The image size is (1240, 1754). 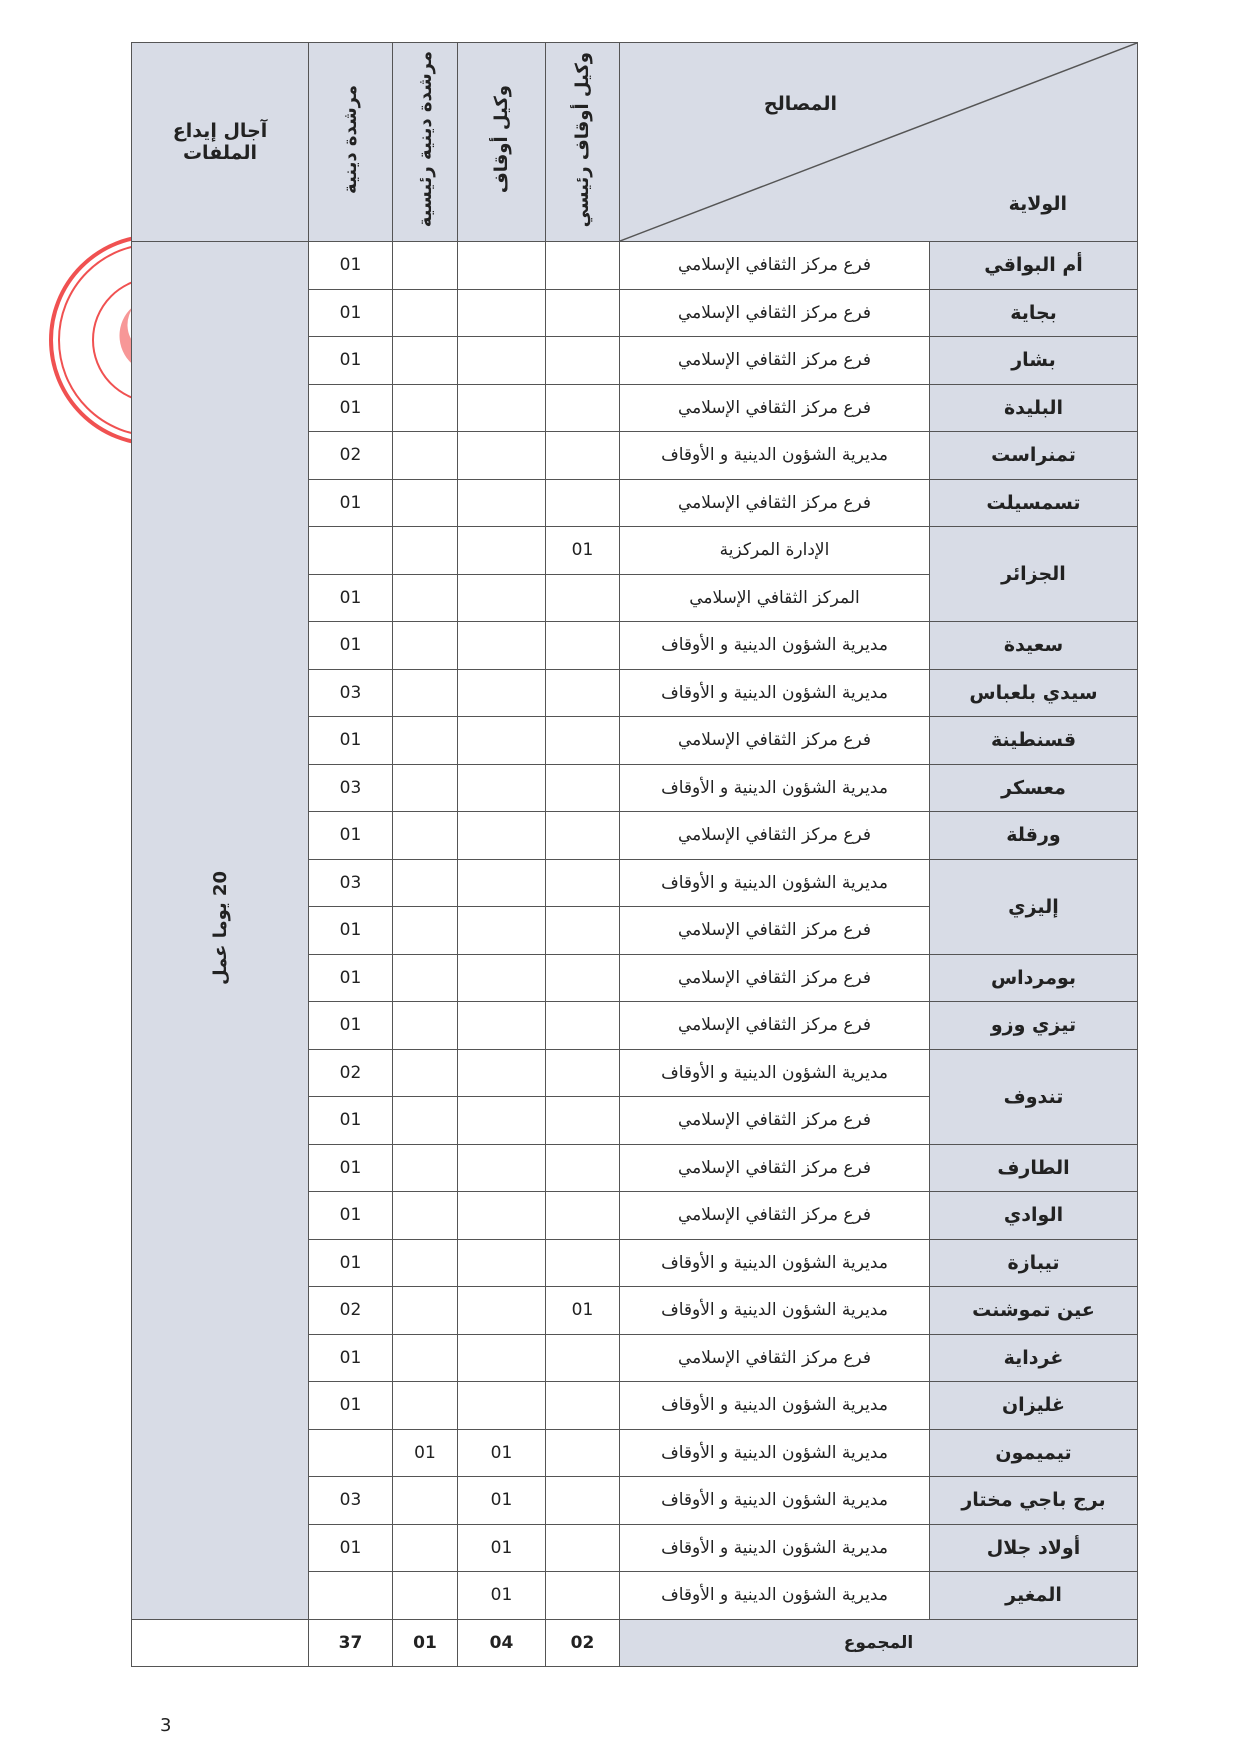 What do you see at coordinates (635, 1262) in the screenshot?
I see `row: تيبازة مديرية الشؤون الدينية و الأوقاف 01` at bounding box center [635, 1262].